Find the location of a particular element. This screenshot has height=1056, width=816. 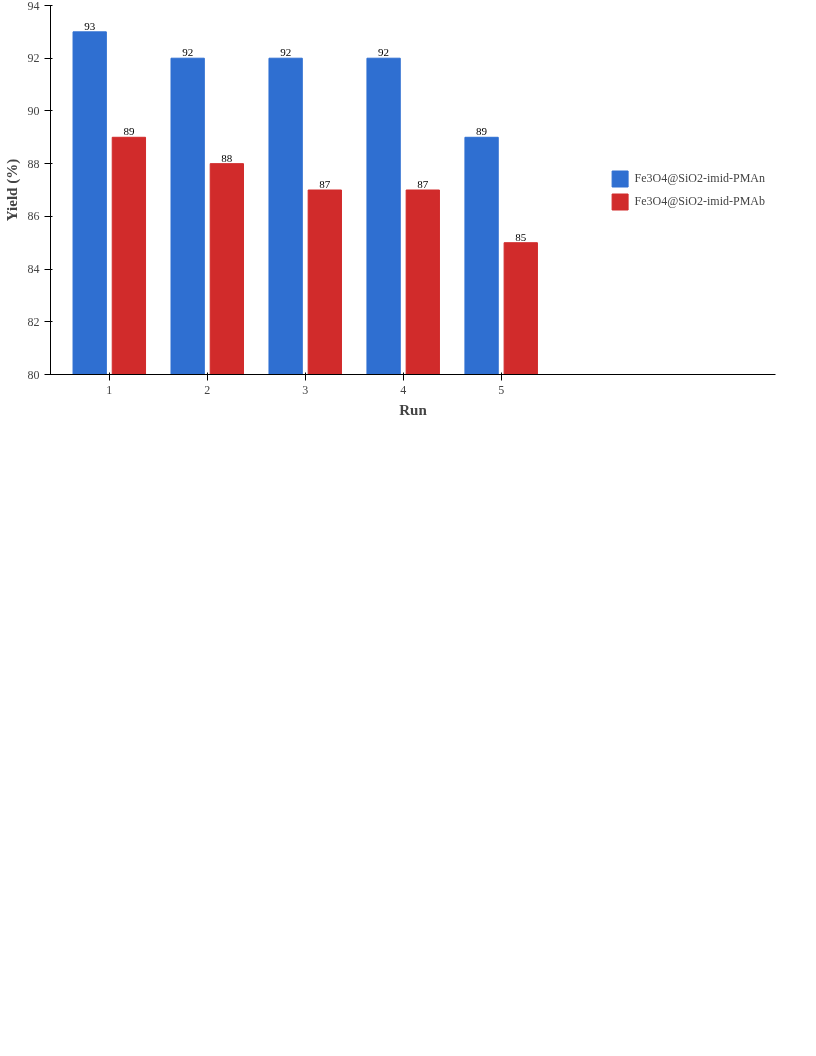

y-tick-label: 82 is located at coordinates (33, 321).